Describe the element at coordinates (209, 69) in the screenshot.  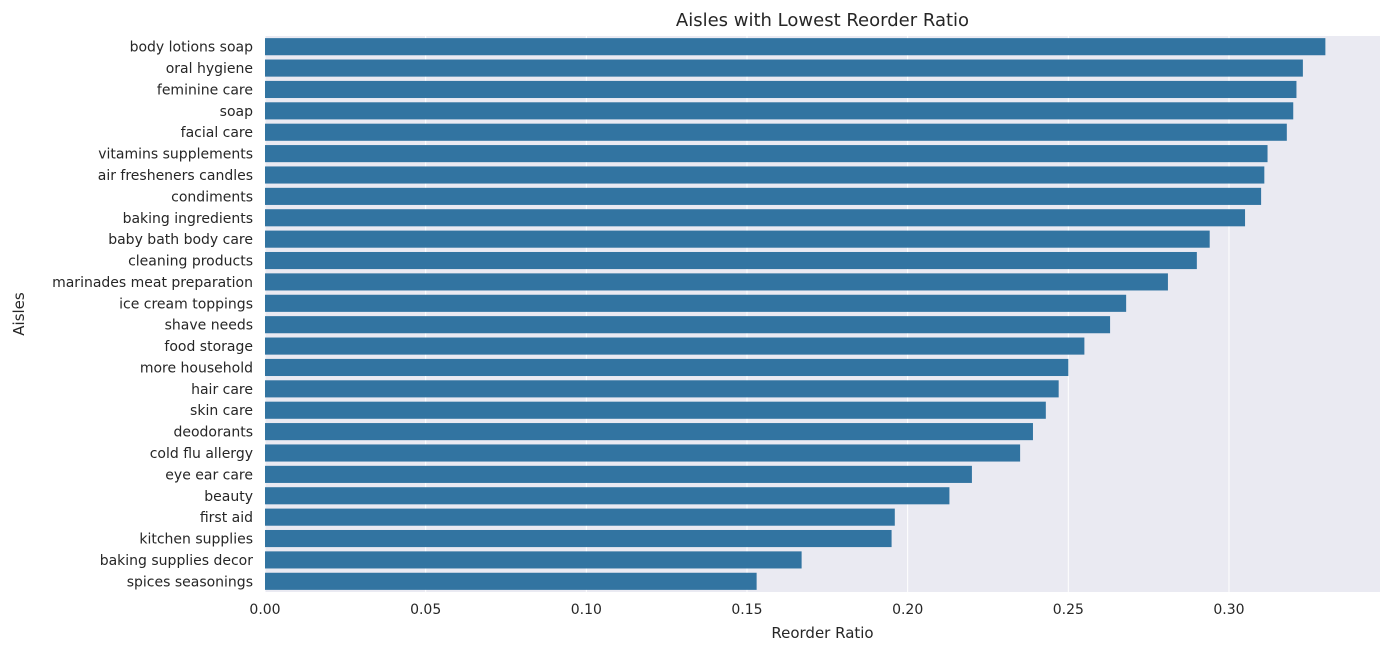
I see `y-tick-label: oral hygiene` at that location.